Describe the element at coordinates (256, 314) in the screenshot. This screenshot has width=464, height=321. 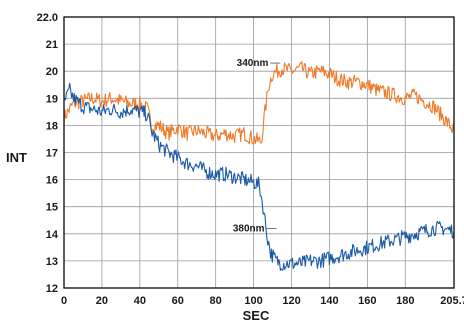
I see `x-axis-label: SEC` at that location.